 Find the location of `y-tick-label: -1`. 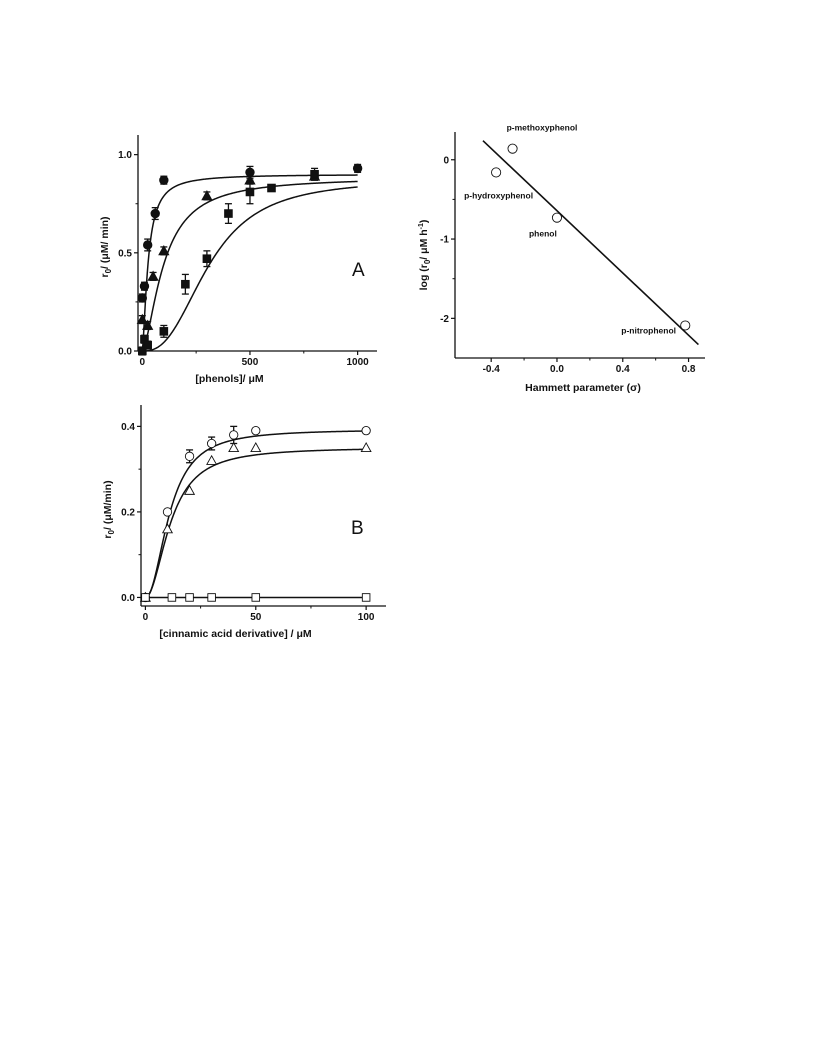

y-tick-label: -1 is located at coordinates (444, 240).